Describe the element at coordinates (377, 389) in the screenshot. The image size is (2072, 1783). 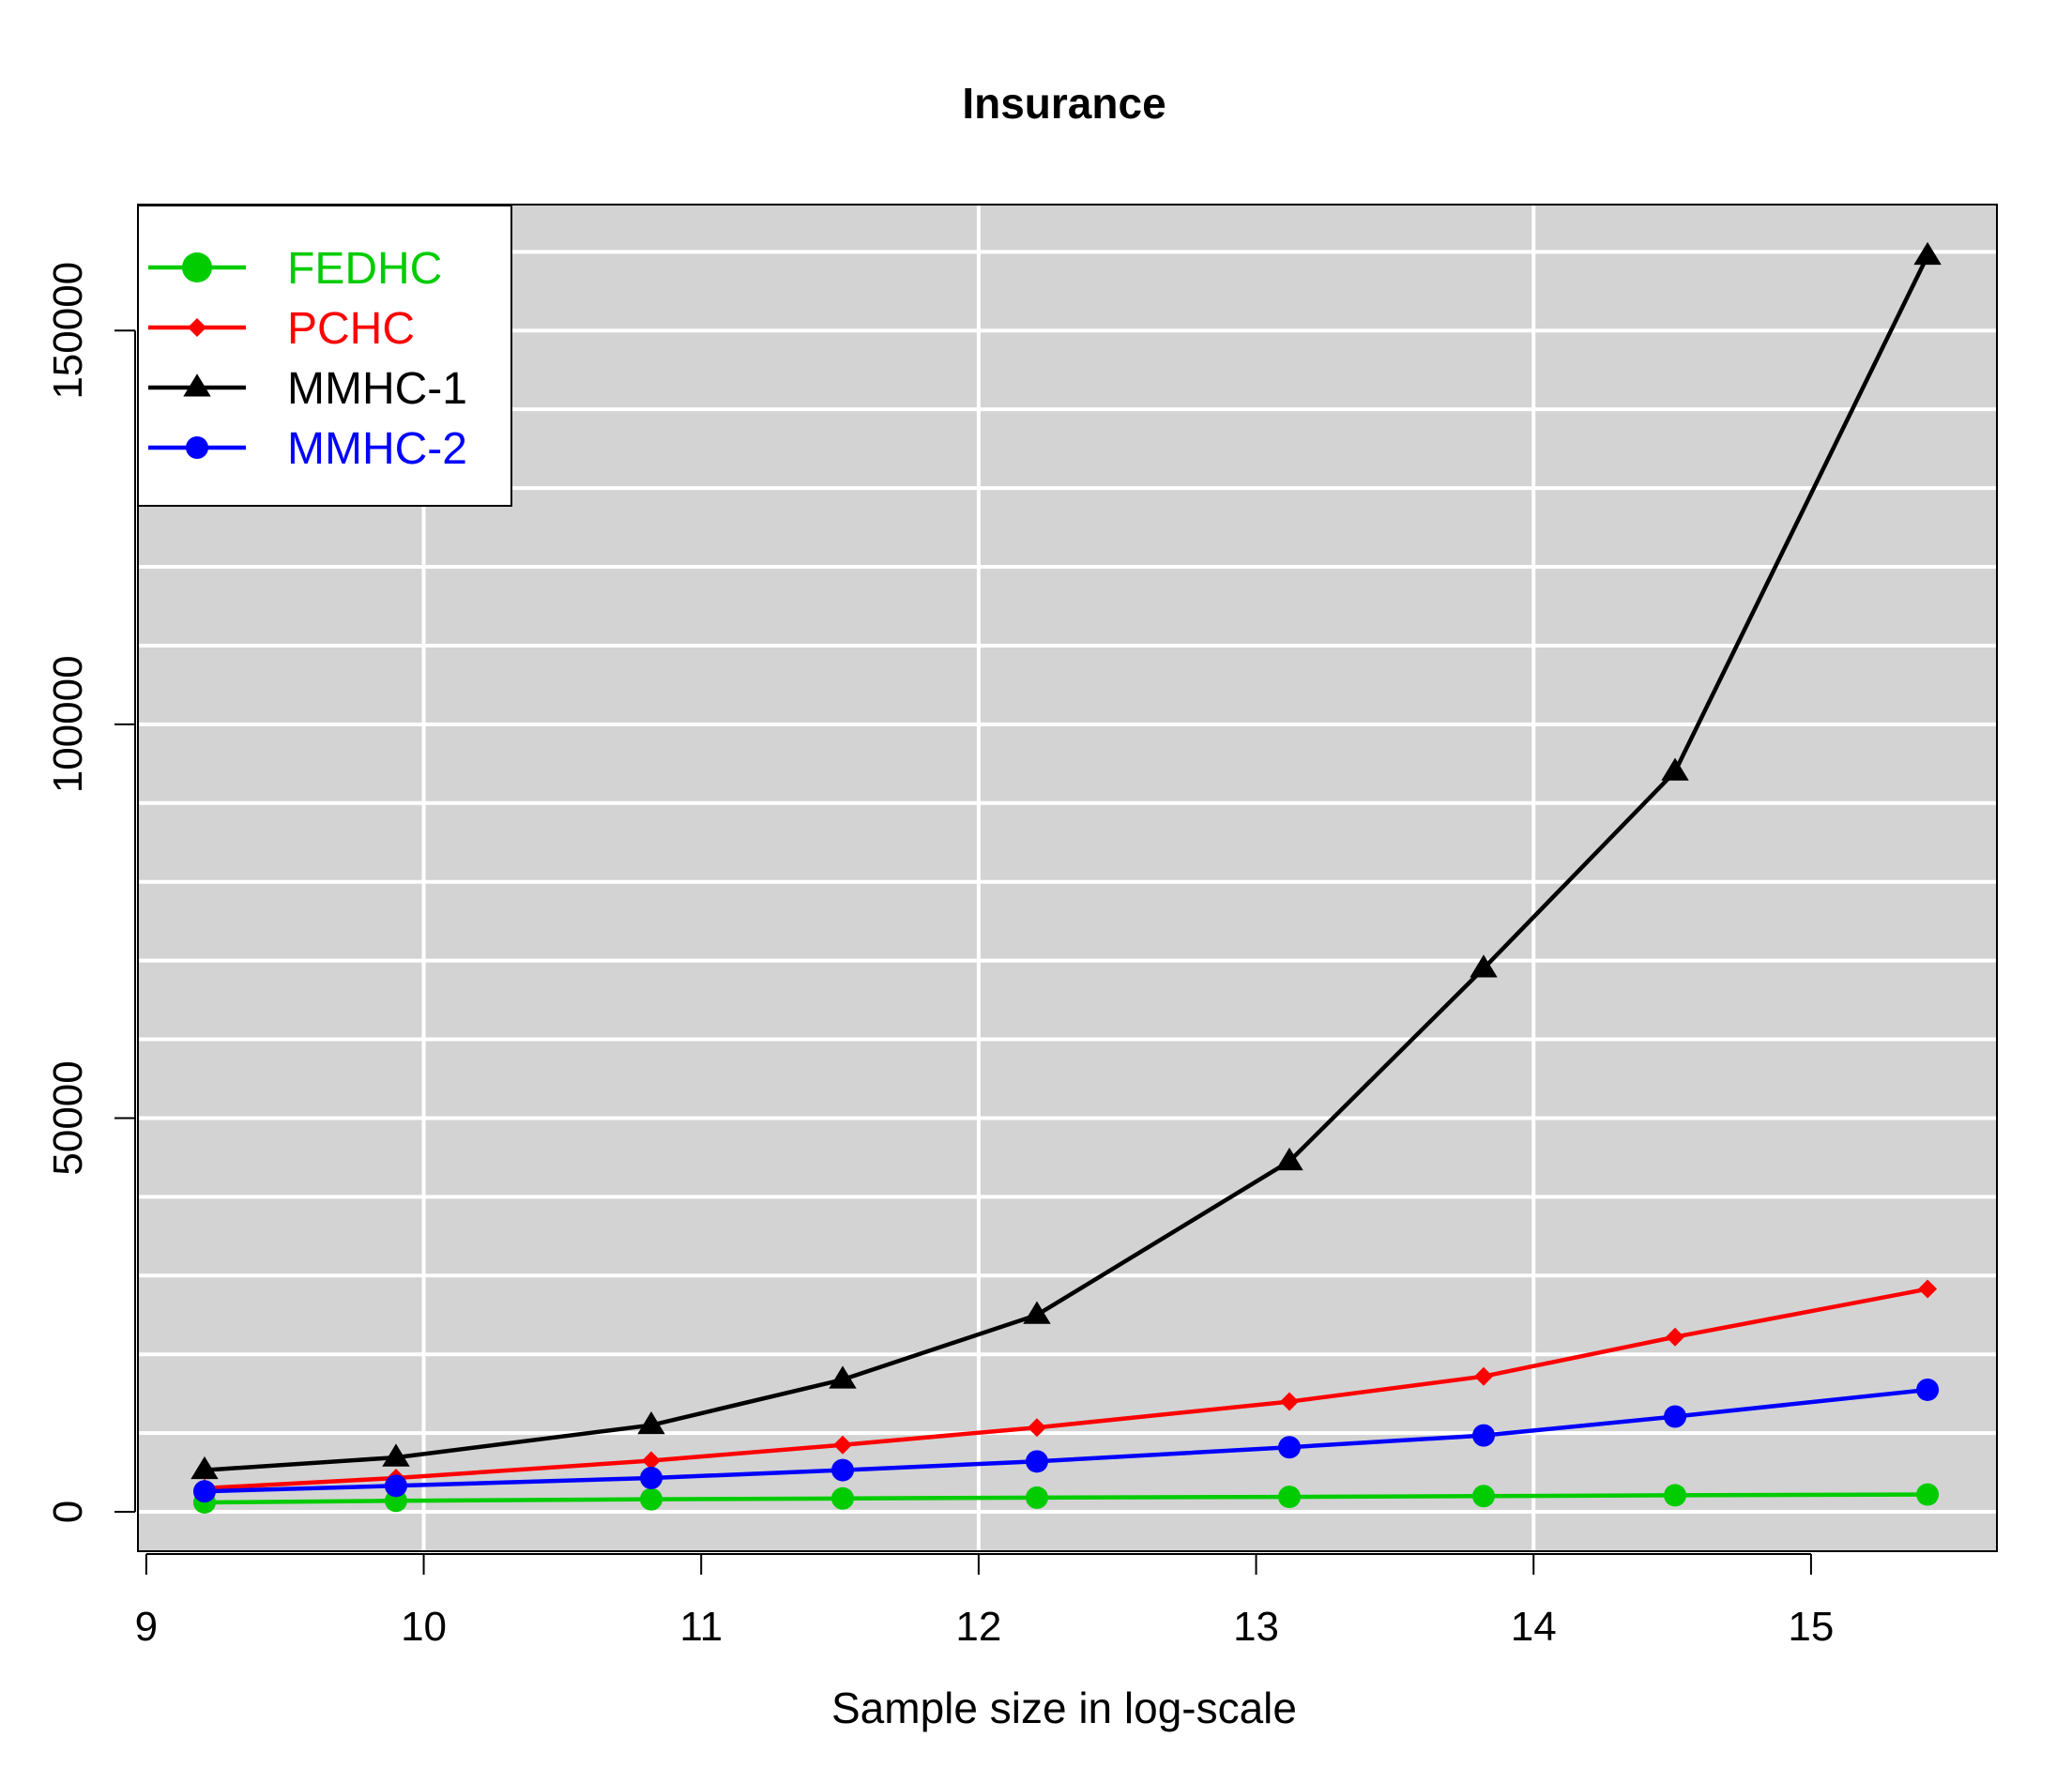
I see `legend-label-mmhc-1: MMHC-1` at that location.